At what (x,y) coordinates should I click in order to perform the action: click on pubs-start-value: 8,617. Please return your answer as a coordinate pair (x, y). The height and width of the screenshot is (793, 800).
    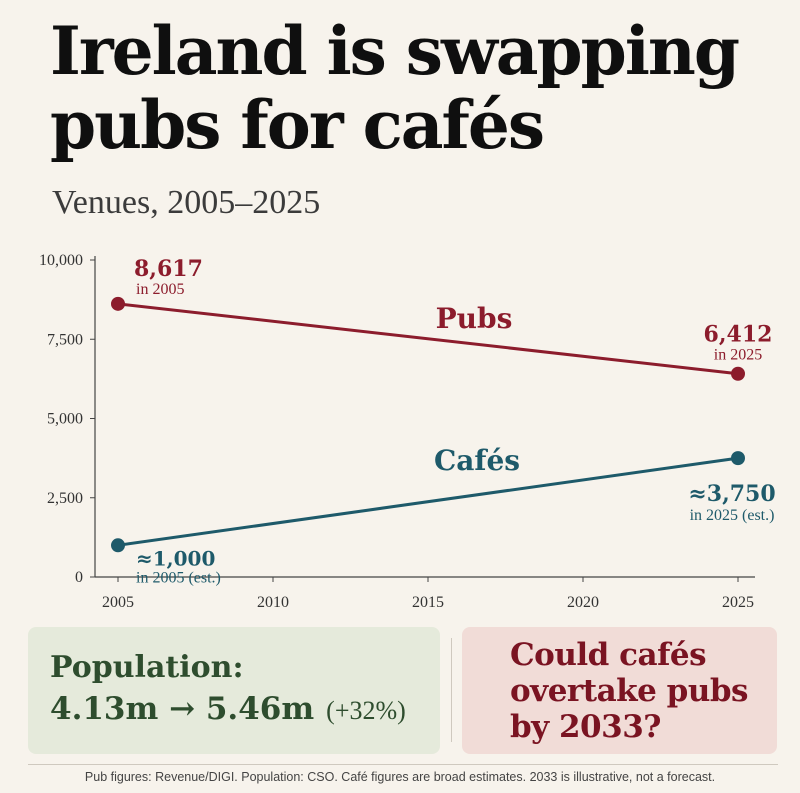
    Looking at the image, I should click on (168, 269).